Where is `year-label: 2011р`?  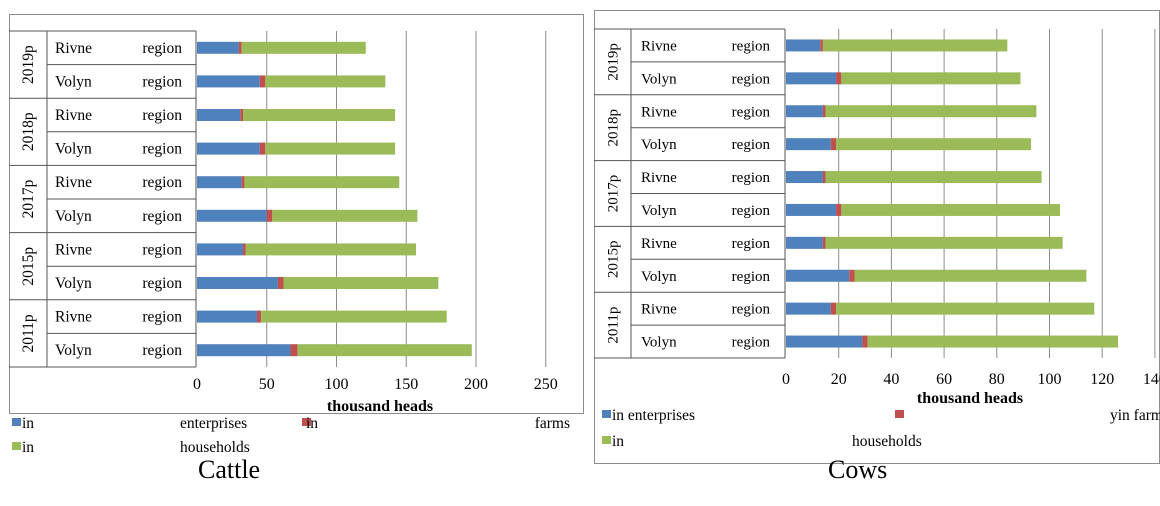
year-label: 2011р is located at coordinates (614, 325).